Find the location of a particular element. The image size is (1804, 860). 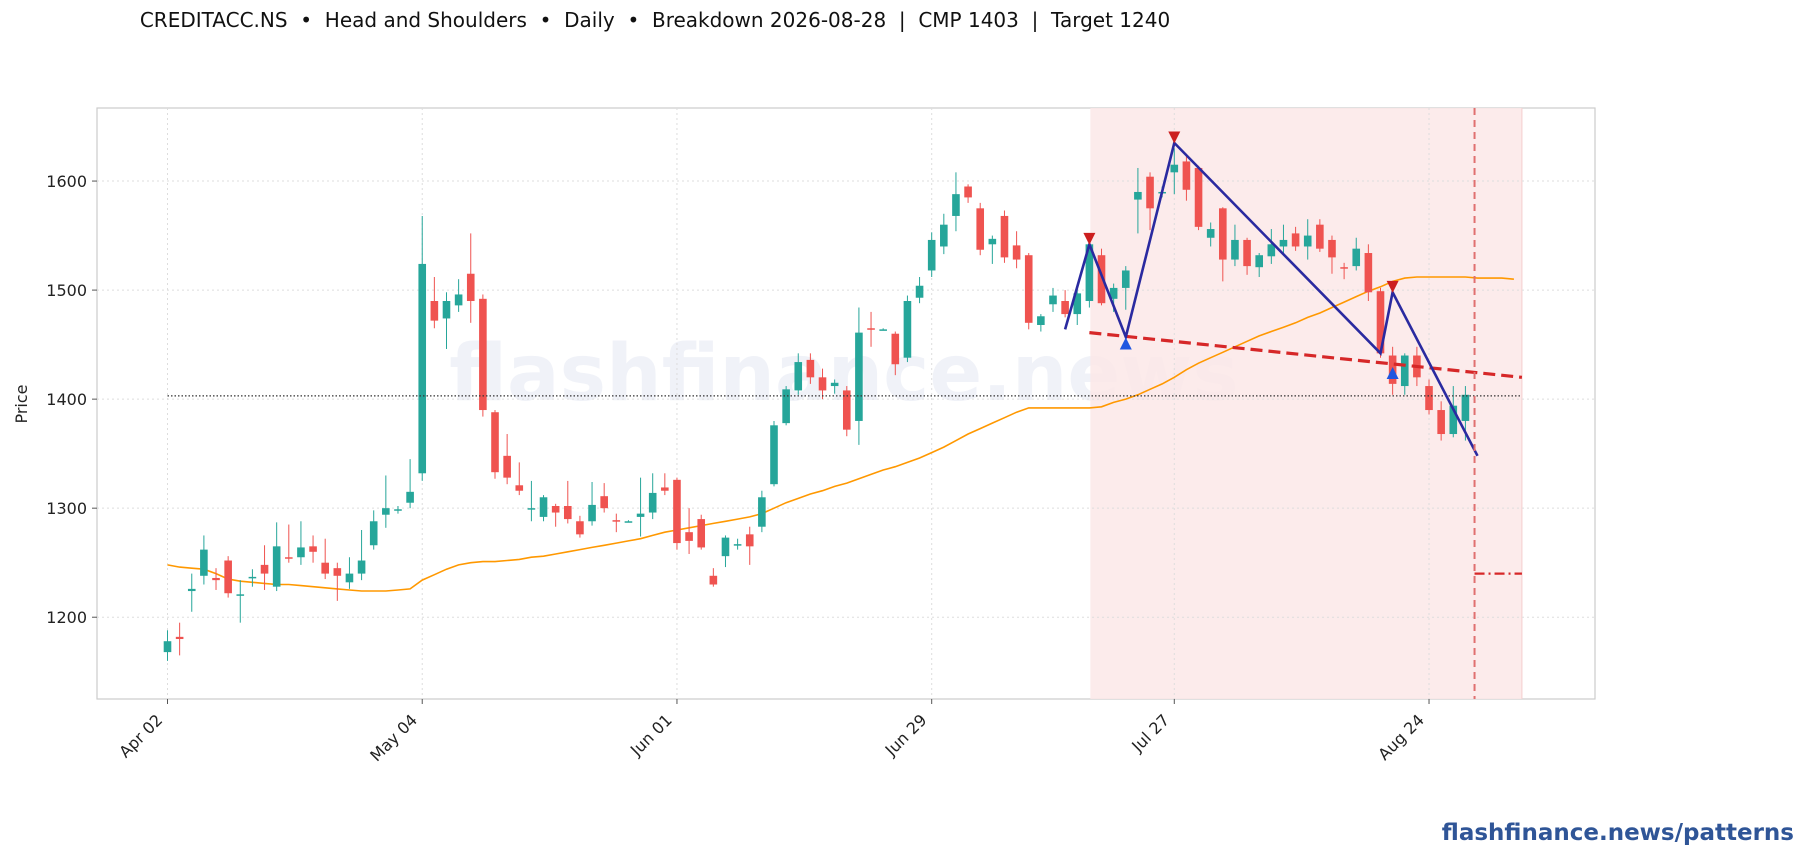

y-tick-label: 1600 is located at coordinates (66, 181).